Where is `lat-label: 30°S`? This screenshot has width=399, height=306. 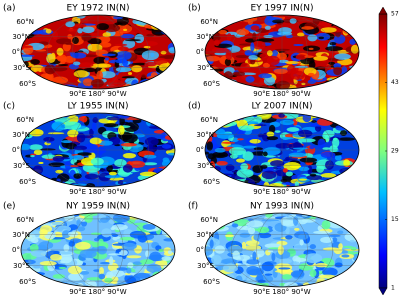 lat-label: 30°S is located at coordinates (205, 266).